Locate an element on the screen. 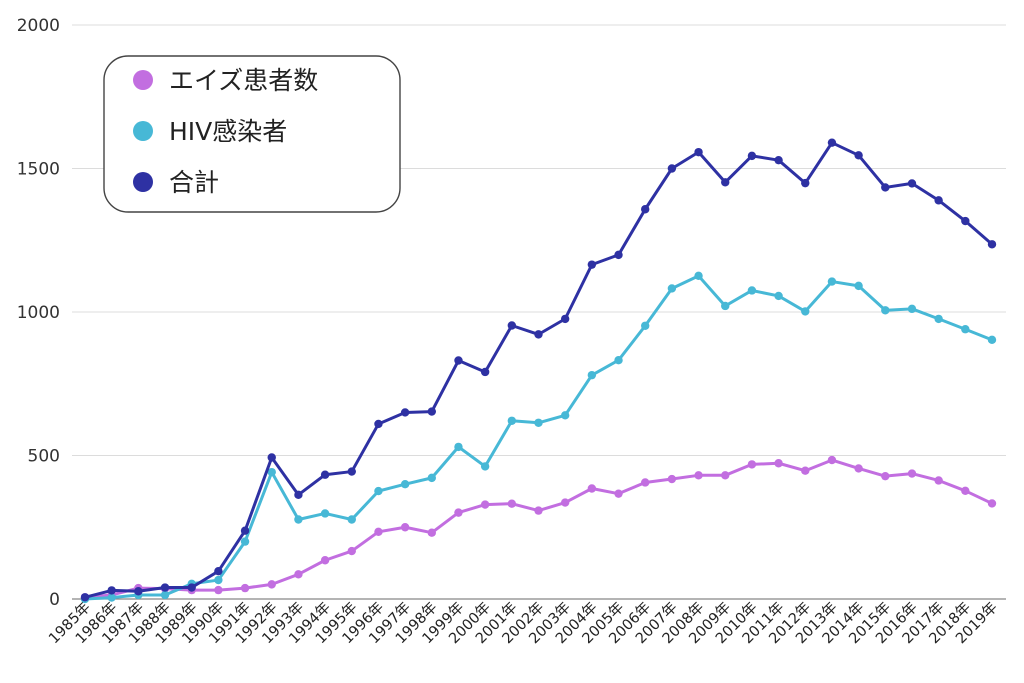 The image size is (1024, 683). y-tick-label: 1000 is located at coordinates (38, 313).